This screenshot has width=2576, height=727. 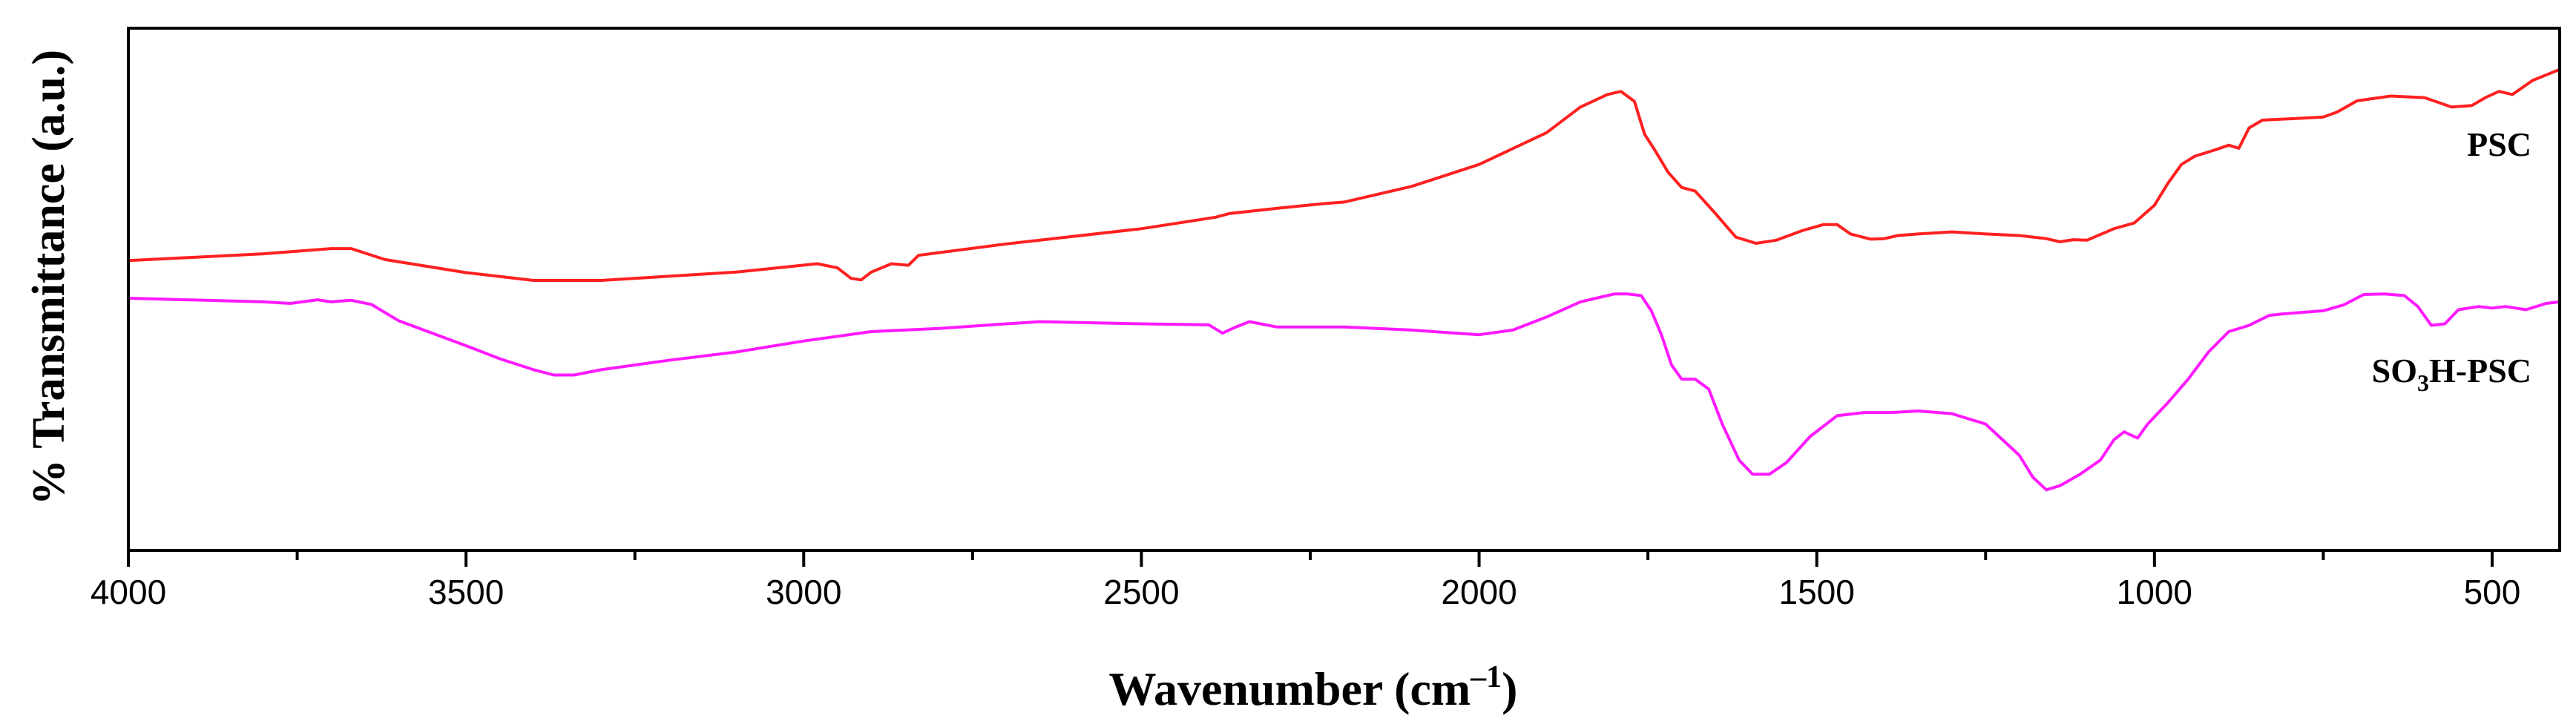 What do you see at coordinates (1509, 688) in the screenshot?
I see `x-axis-label-end: )` at bounding box center [1509, 688].